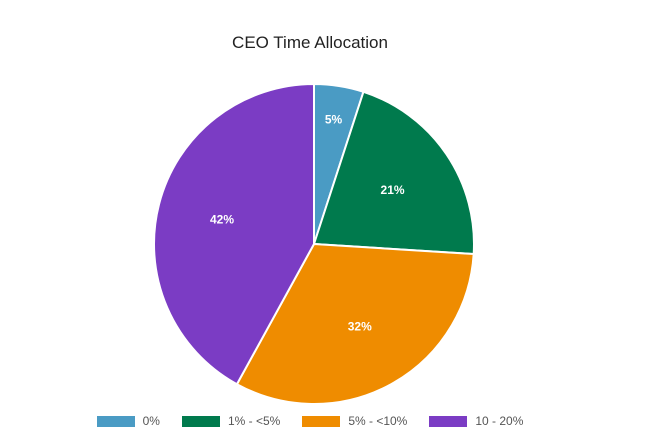 This screenshot has width=650, height=433. I want to click on pie-slice-label-2: 32%, so click(360, 326).